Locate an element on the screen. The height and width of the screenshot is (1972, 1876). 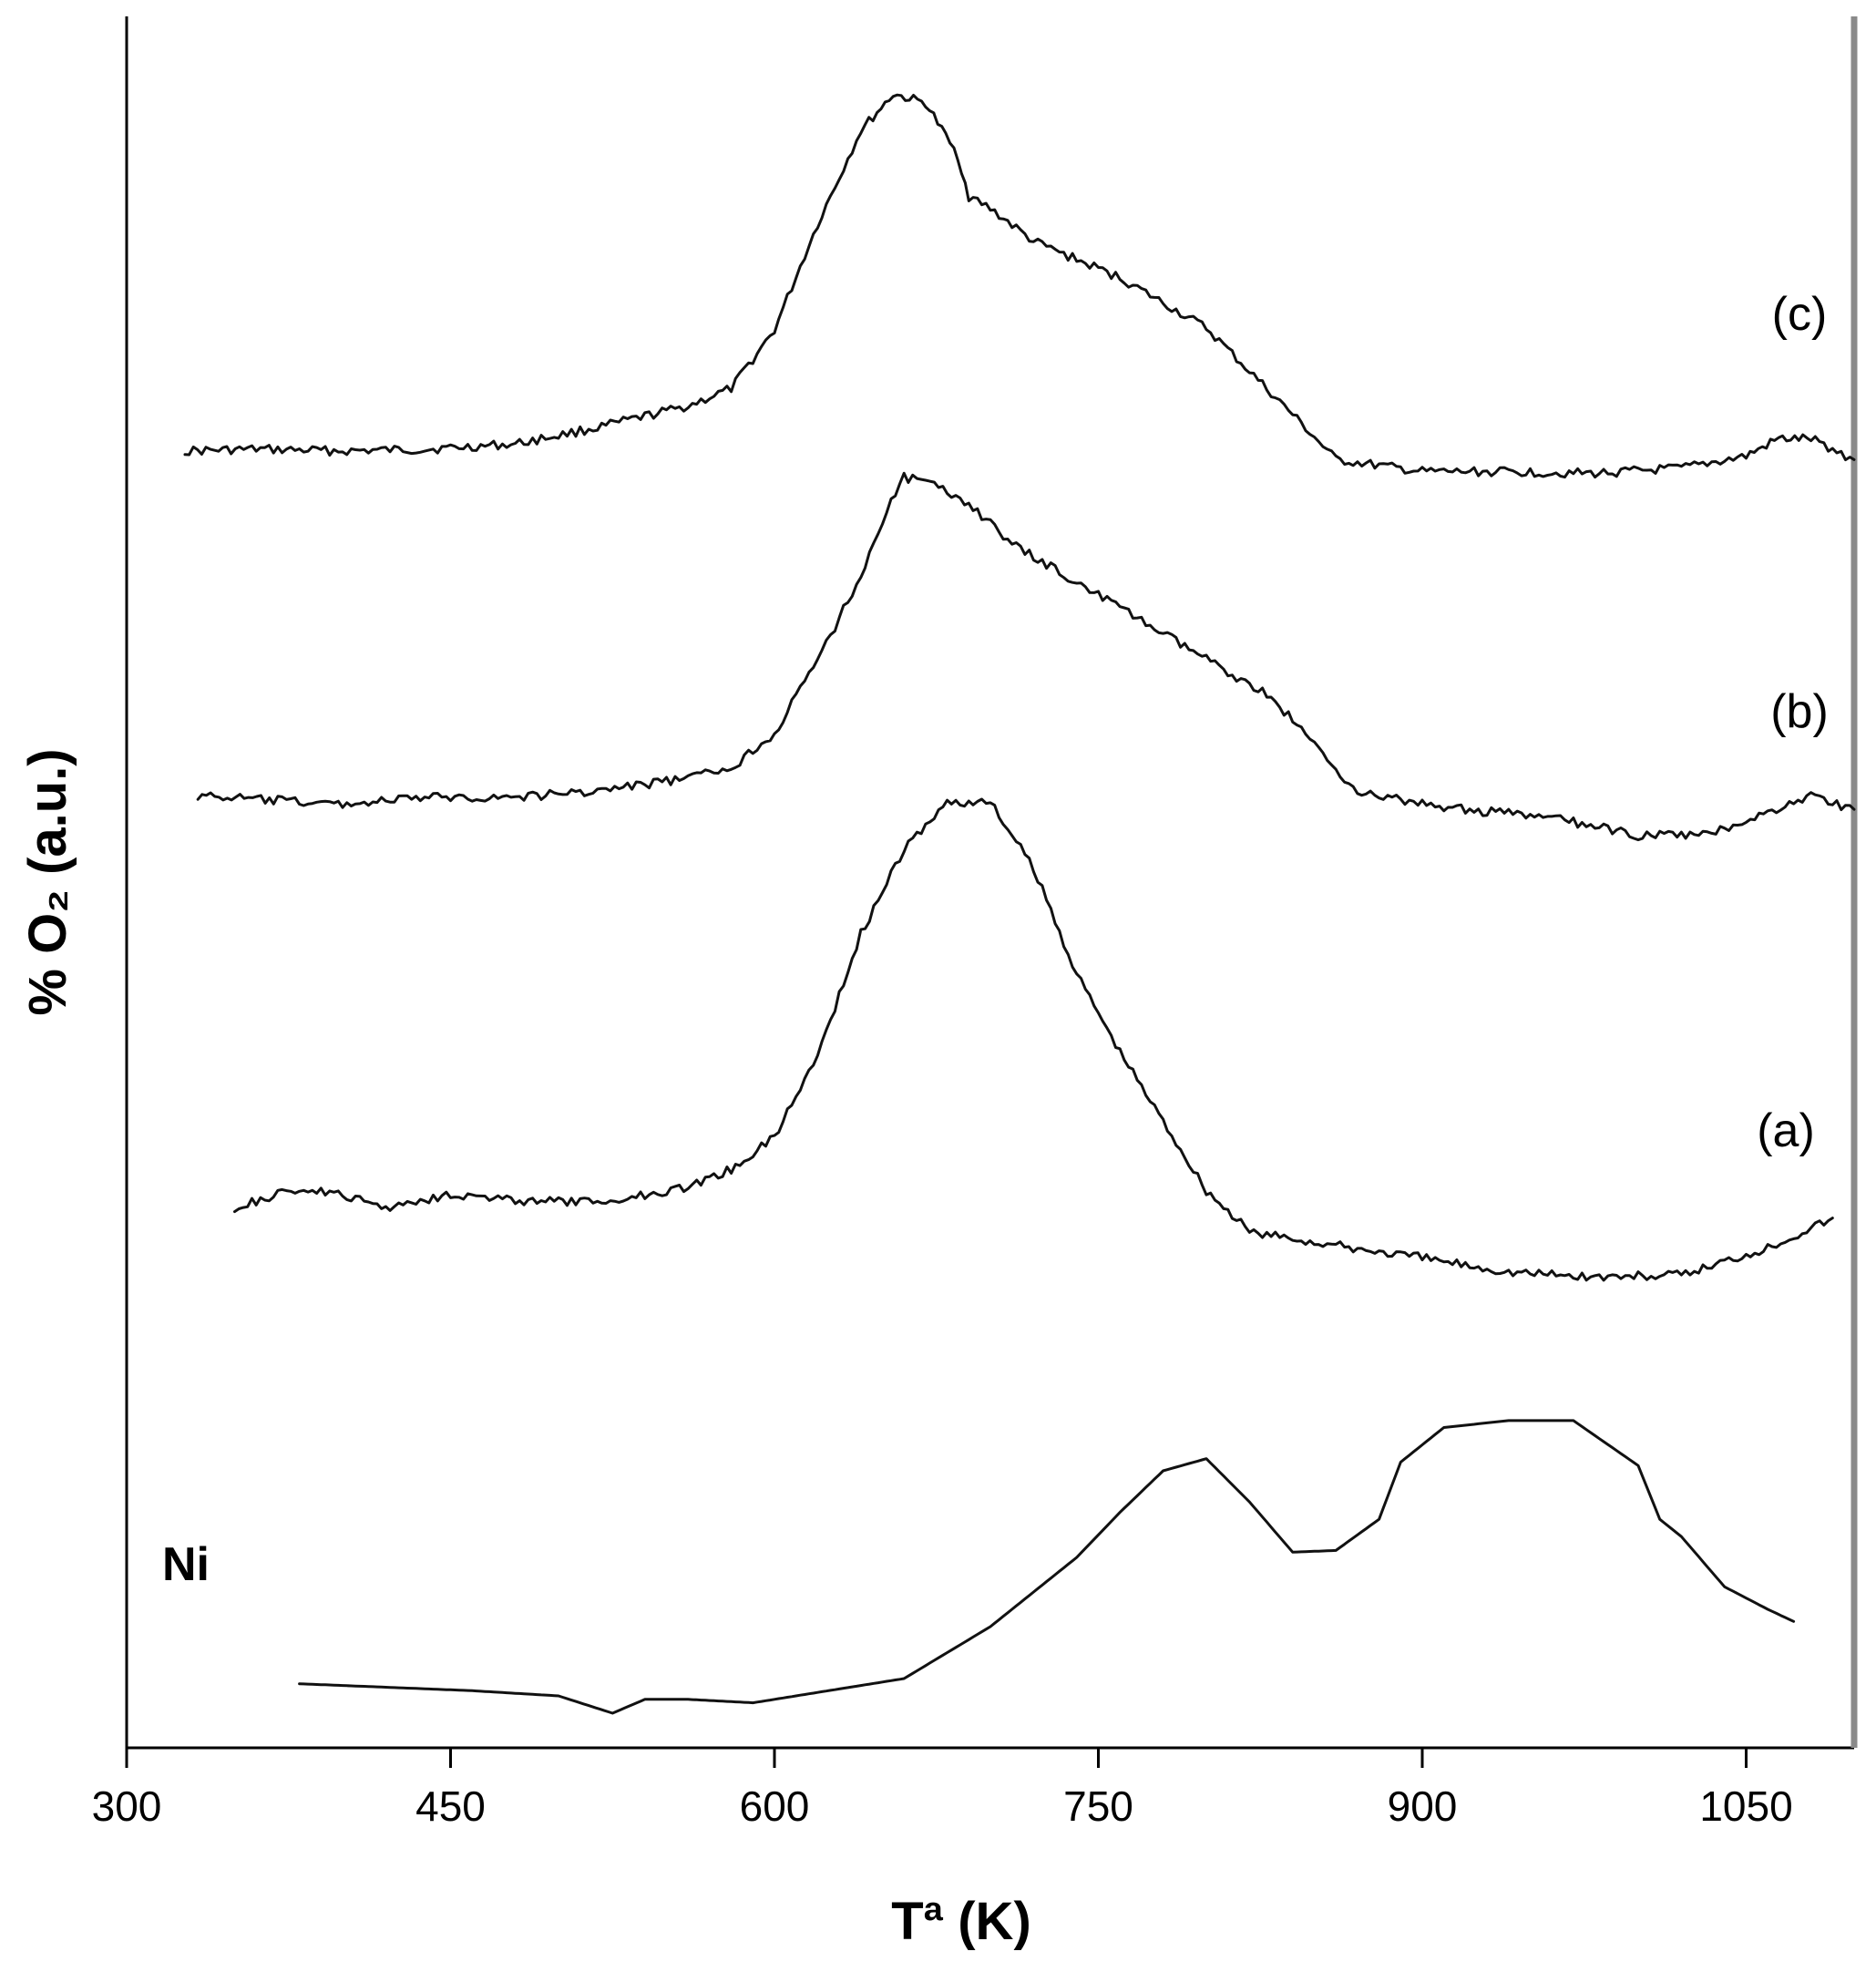
x-tick-label: 900 is located at coordinates (1423, 1806).